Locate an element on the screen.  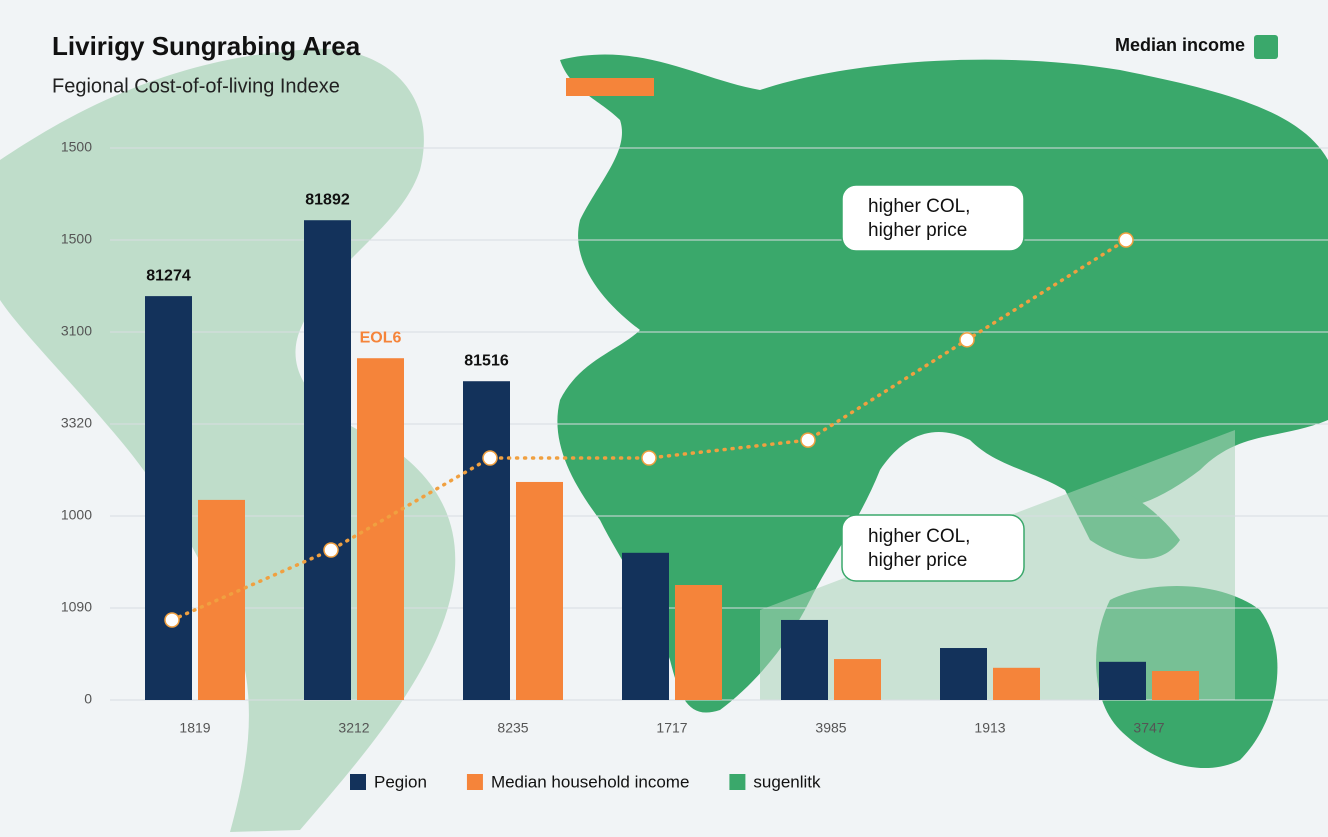
data-label: 81274 is located at coordinates (168, 275).